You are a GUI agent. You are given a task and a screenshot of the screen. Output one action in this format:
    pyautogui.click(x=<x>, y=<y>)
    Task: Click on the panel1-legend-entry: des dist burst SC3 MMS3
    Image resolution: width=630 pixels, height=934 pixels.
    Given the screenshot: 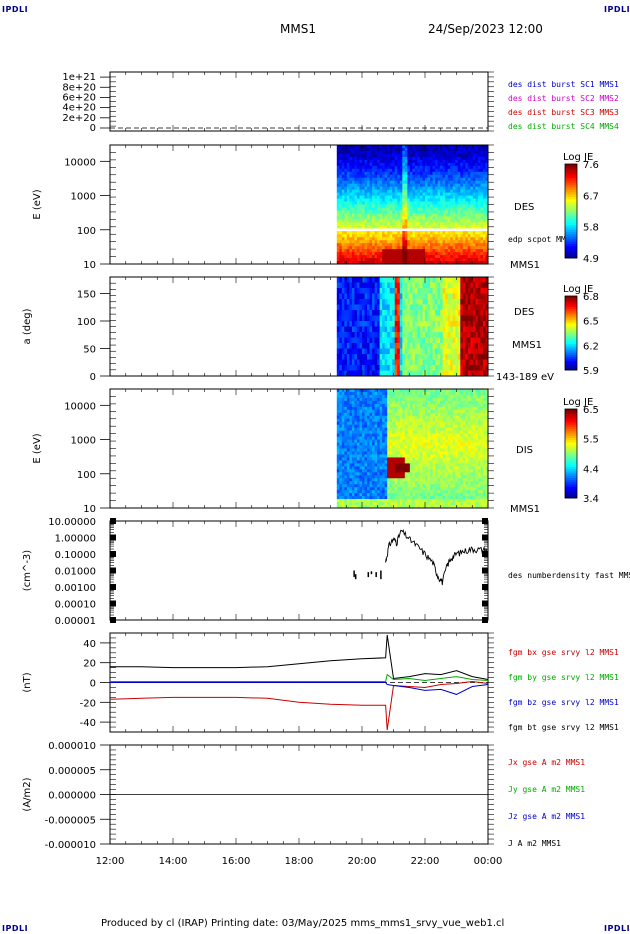 What is the action you would take?
    pyautogui.click(x=563, y=112)
    